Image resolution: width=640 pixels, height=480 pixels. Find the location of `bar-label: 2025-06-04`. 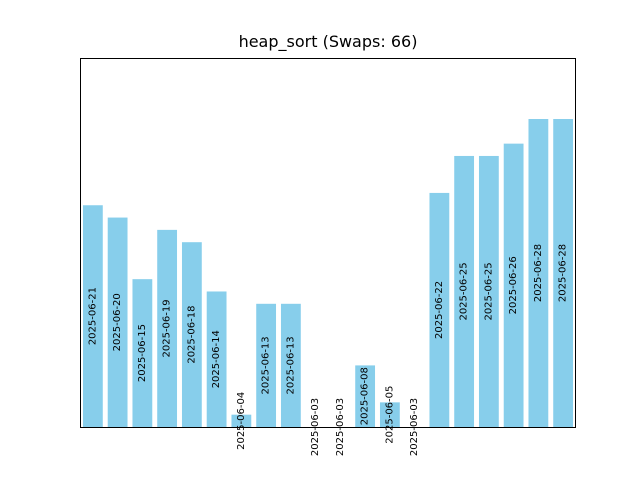

bar-label: 2025-06-04 is located at coordinates (241, 421).